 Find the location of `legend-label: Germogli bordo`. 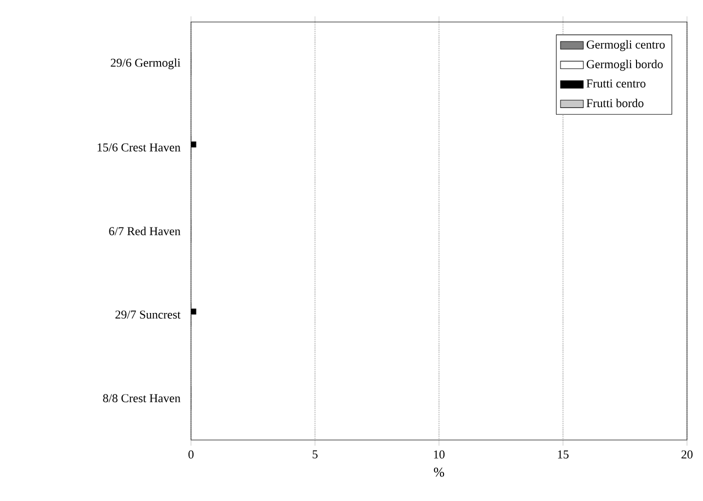

legend-label: Germogli bordo is located at coordinates (624, 65).